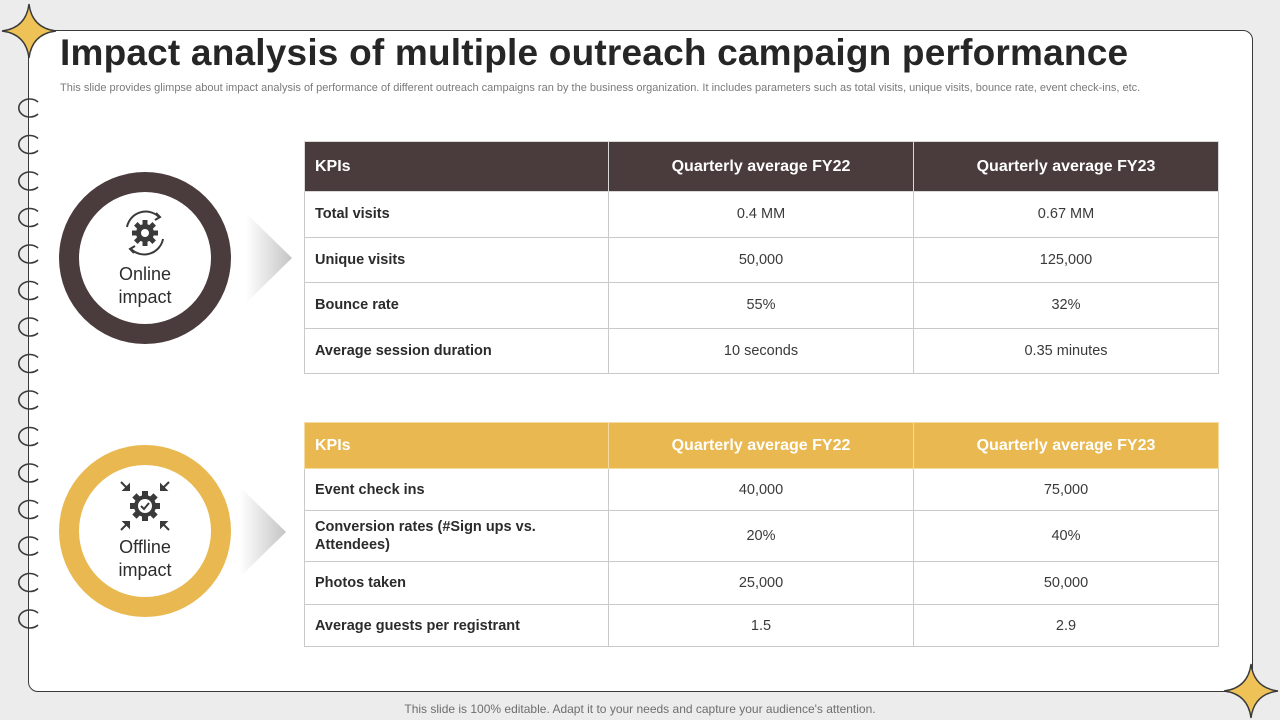  I want to click on kpi-name: Average session duration, so click(456, 350).